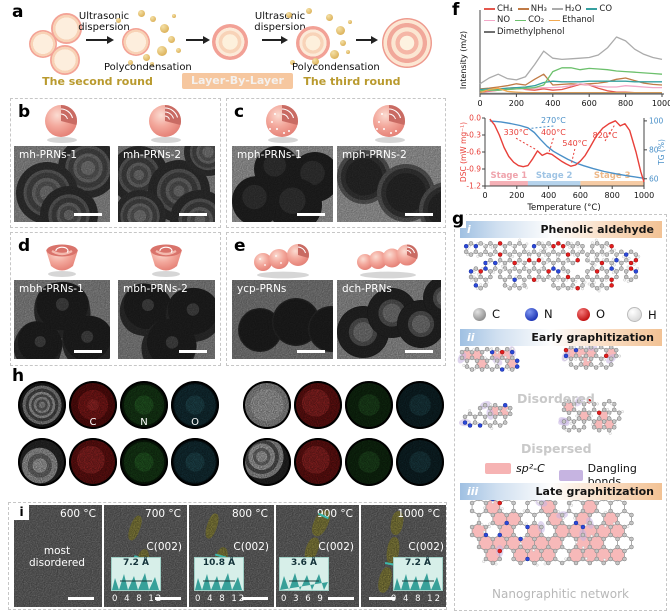 This screenshot has height=615, width=672. Describe the element at coordinates (654, 149) in the screenshot. I see `svg-text: 80` at that location.